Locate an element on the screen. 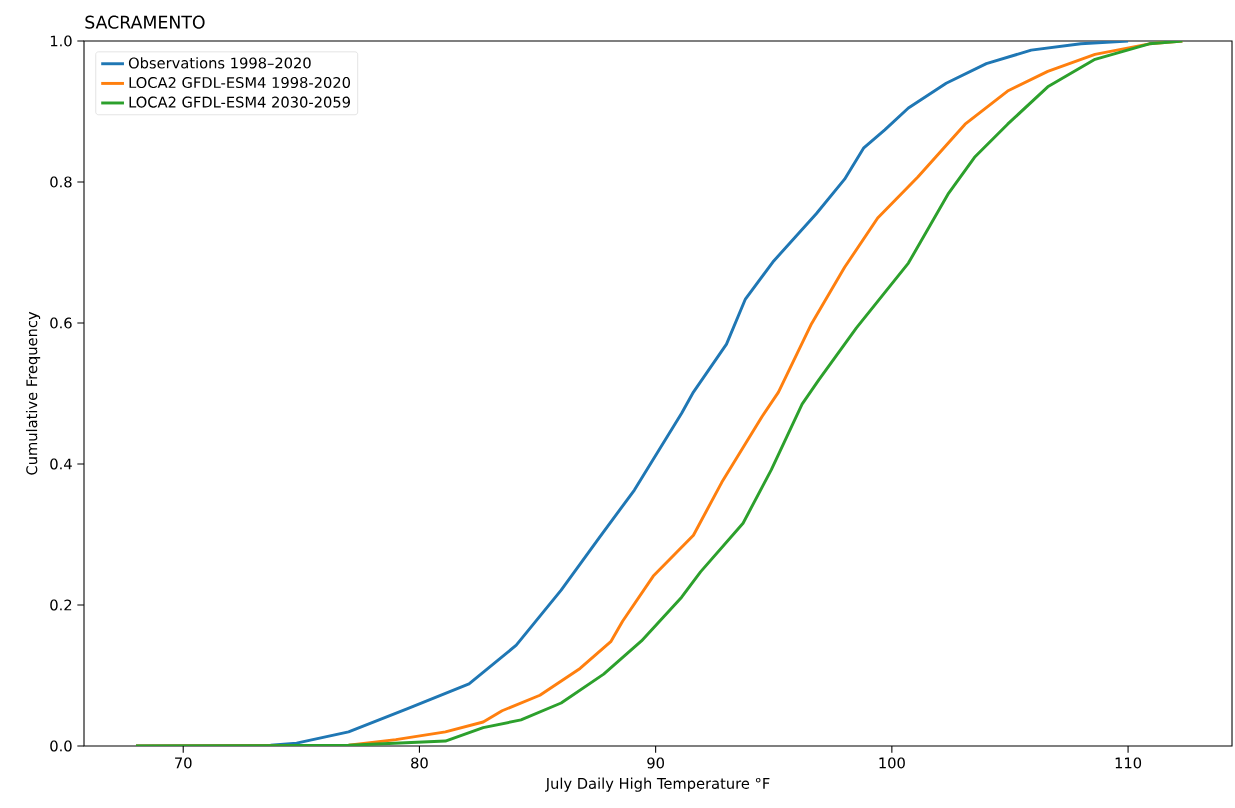 The image size is (1235, 808). x-tick-label: 80 is located at coordinates (419, 763).